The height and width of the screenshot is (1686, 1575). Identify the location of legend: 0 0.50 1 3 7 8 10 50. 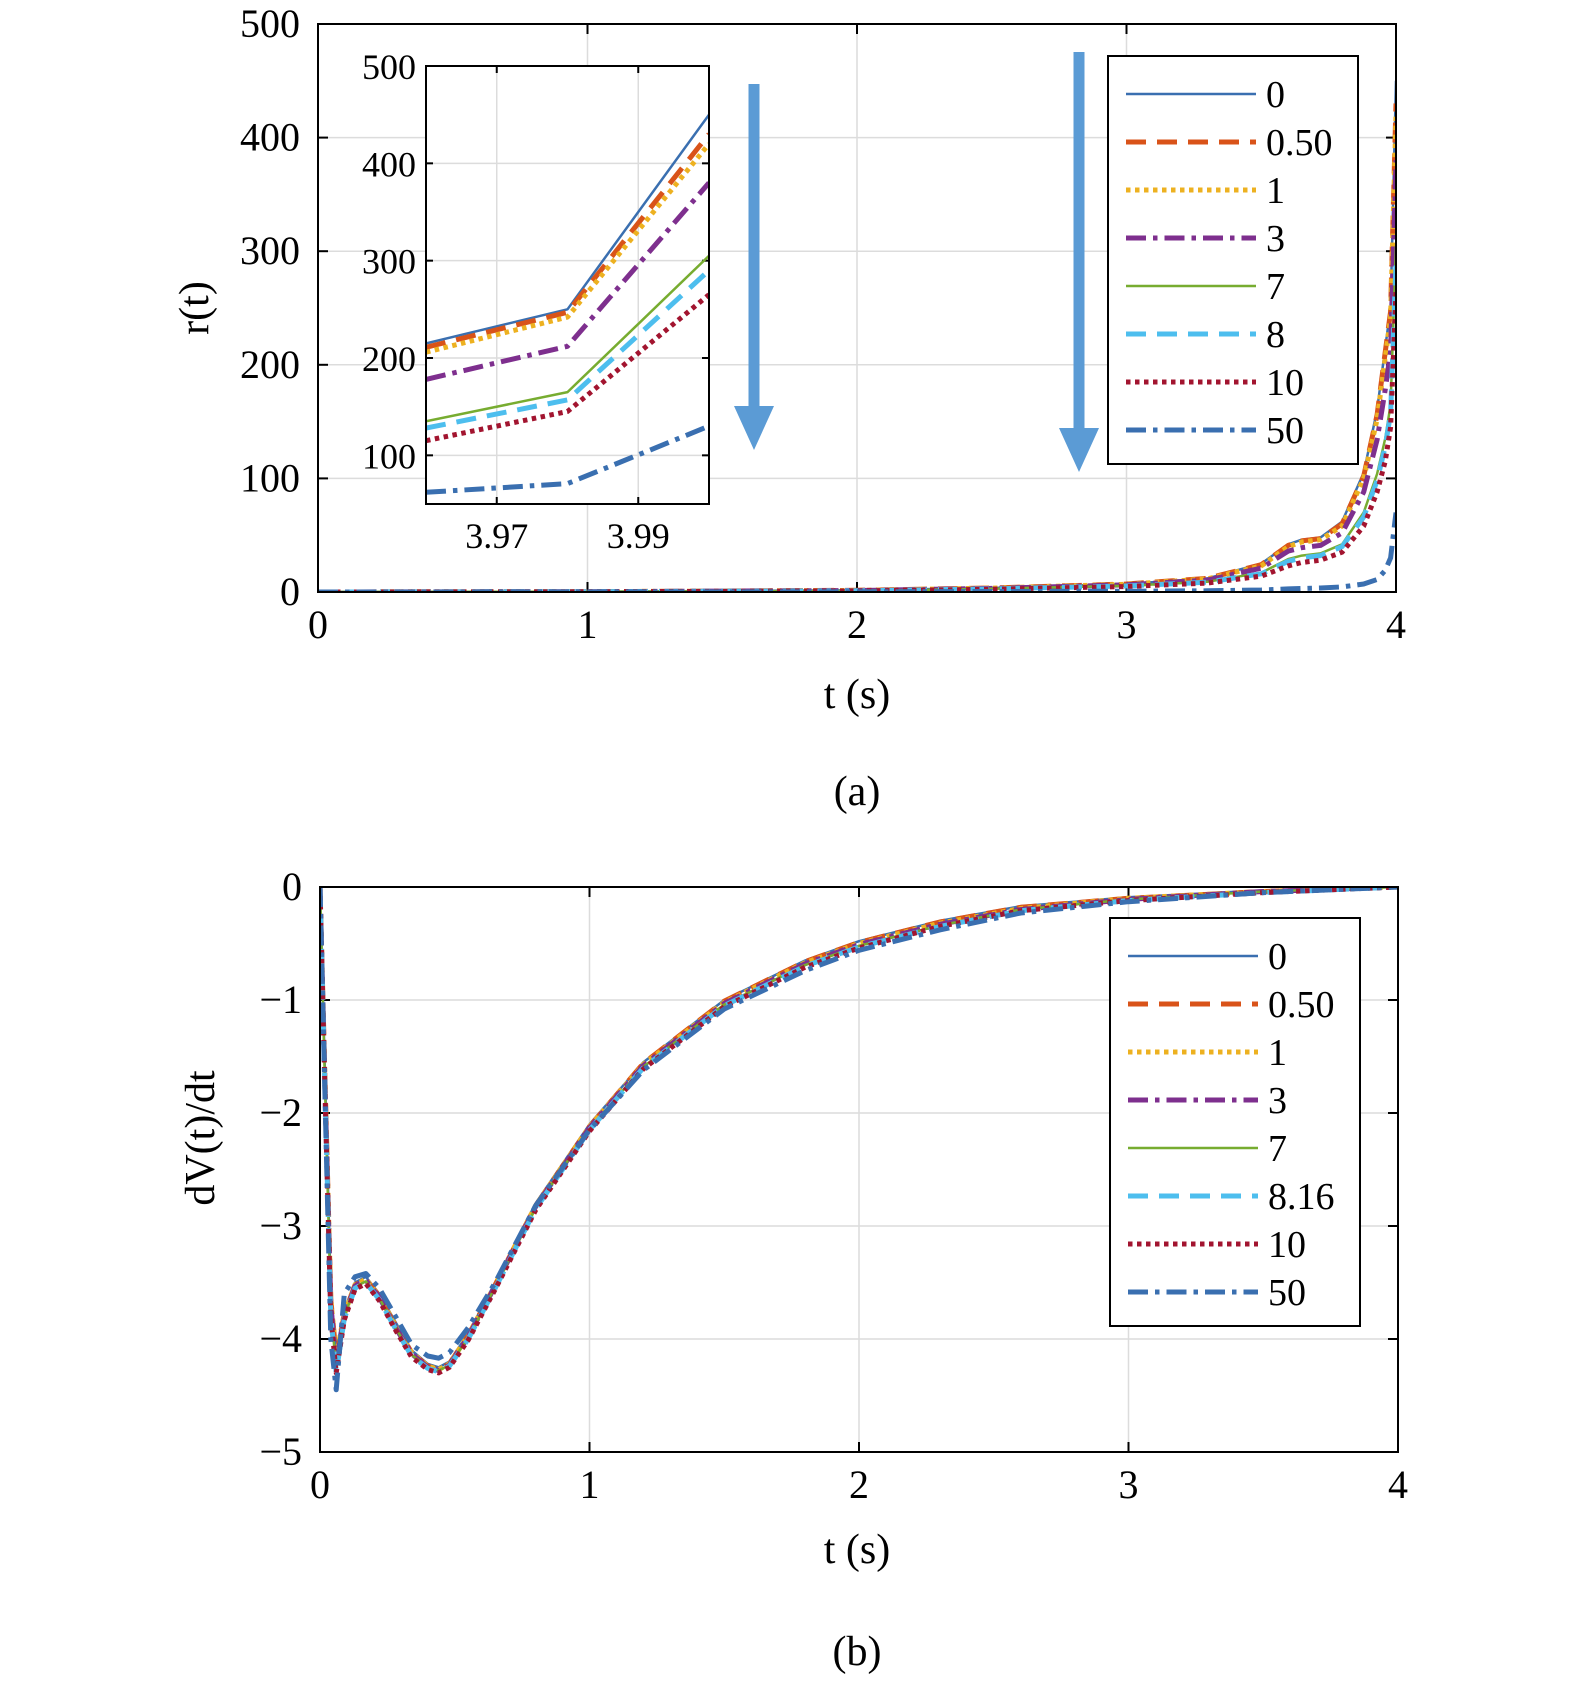
(1233, 260).